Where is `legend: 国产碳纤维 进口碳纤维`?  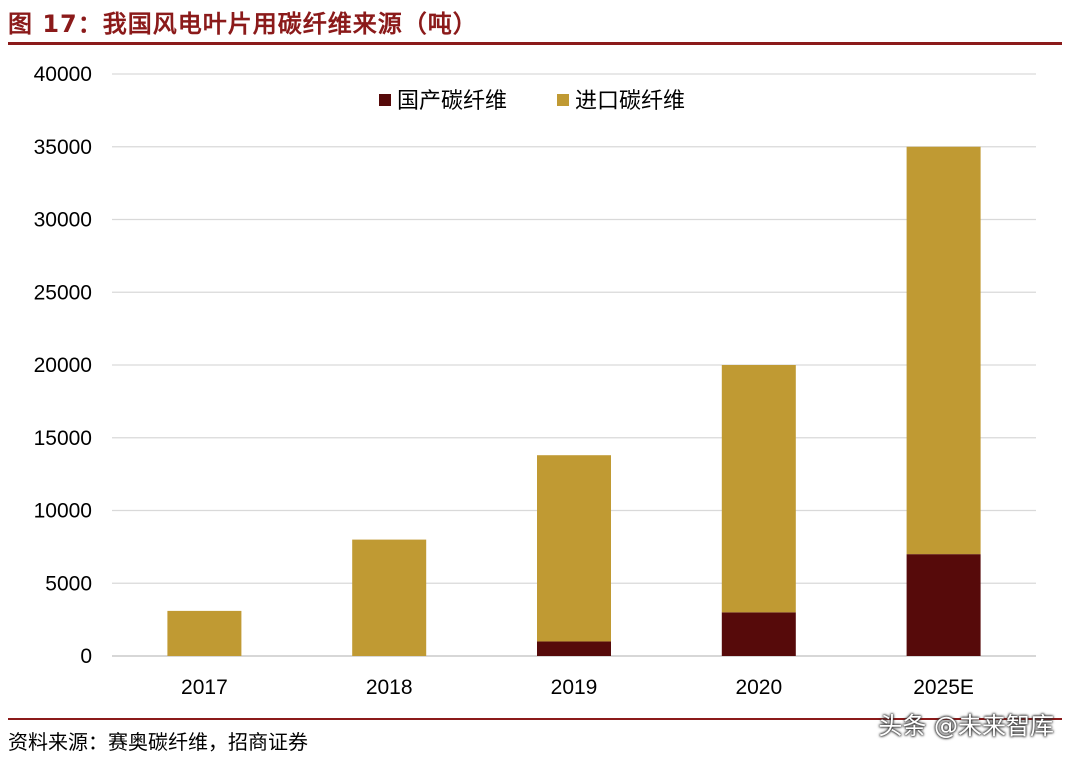
legend: 国产碳纤维 进口碳纤维 is located at coordinates (532, 101).